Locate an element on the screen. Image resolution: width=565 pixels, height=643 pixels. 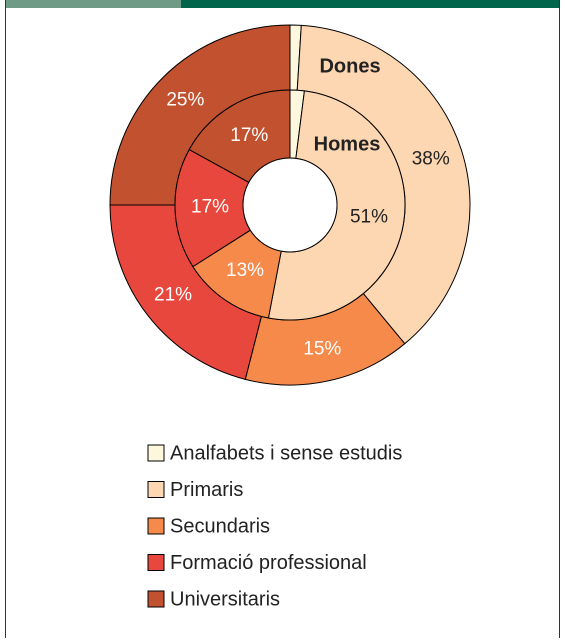
inner-ring-label: Homes is located at coordinates (347, 144).